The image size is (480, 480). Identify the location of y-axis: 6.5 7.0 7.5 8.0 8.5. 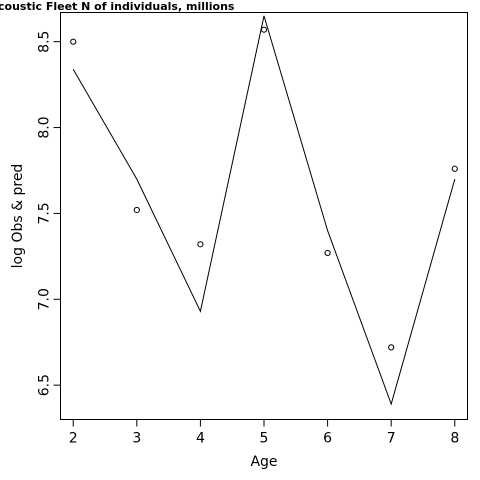
(49, 213).